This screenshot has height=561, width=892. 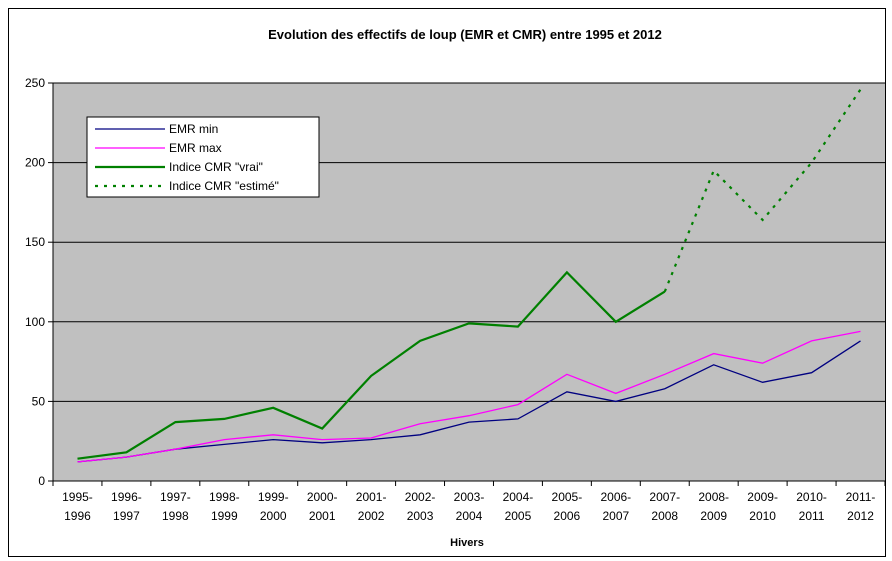 What do you see at coordinates (615, 497) in the screenshot?
I see `x-tick-label: 2006-` at bounding box center [615, 497].